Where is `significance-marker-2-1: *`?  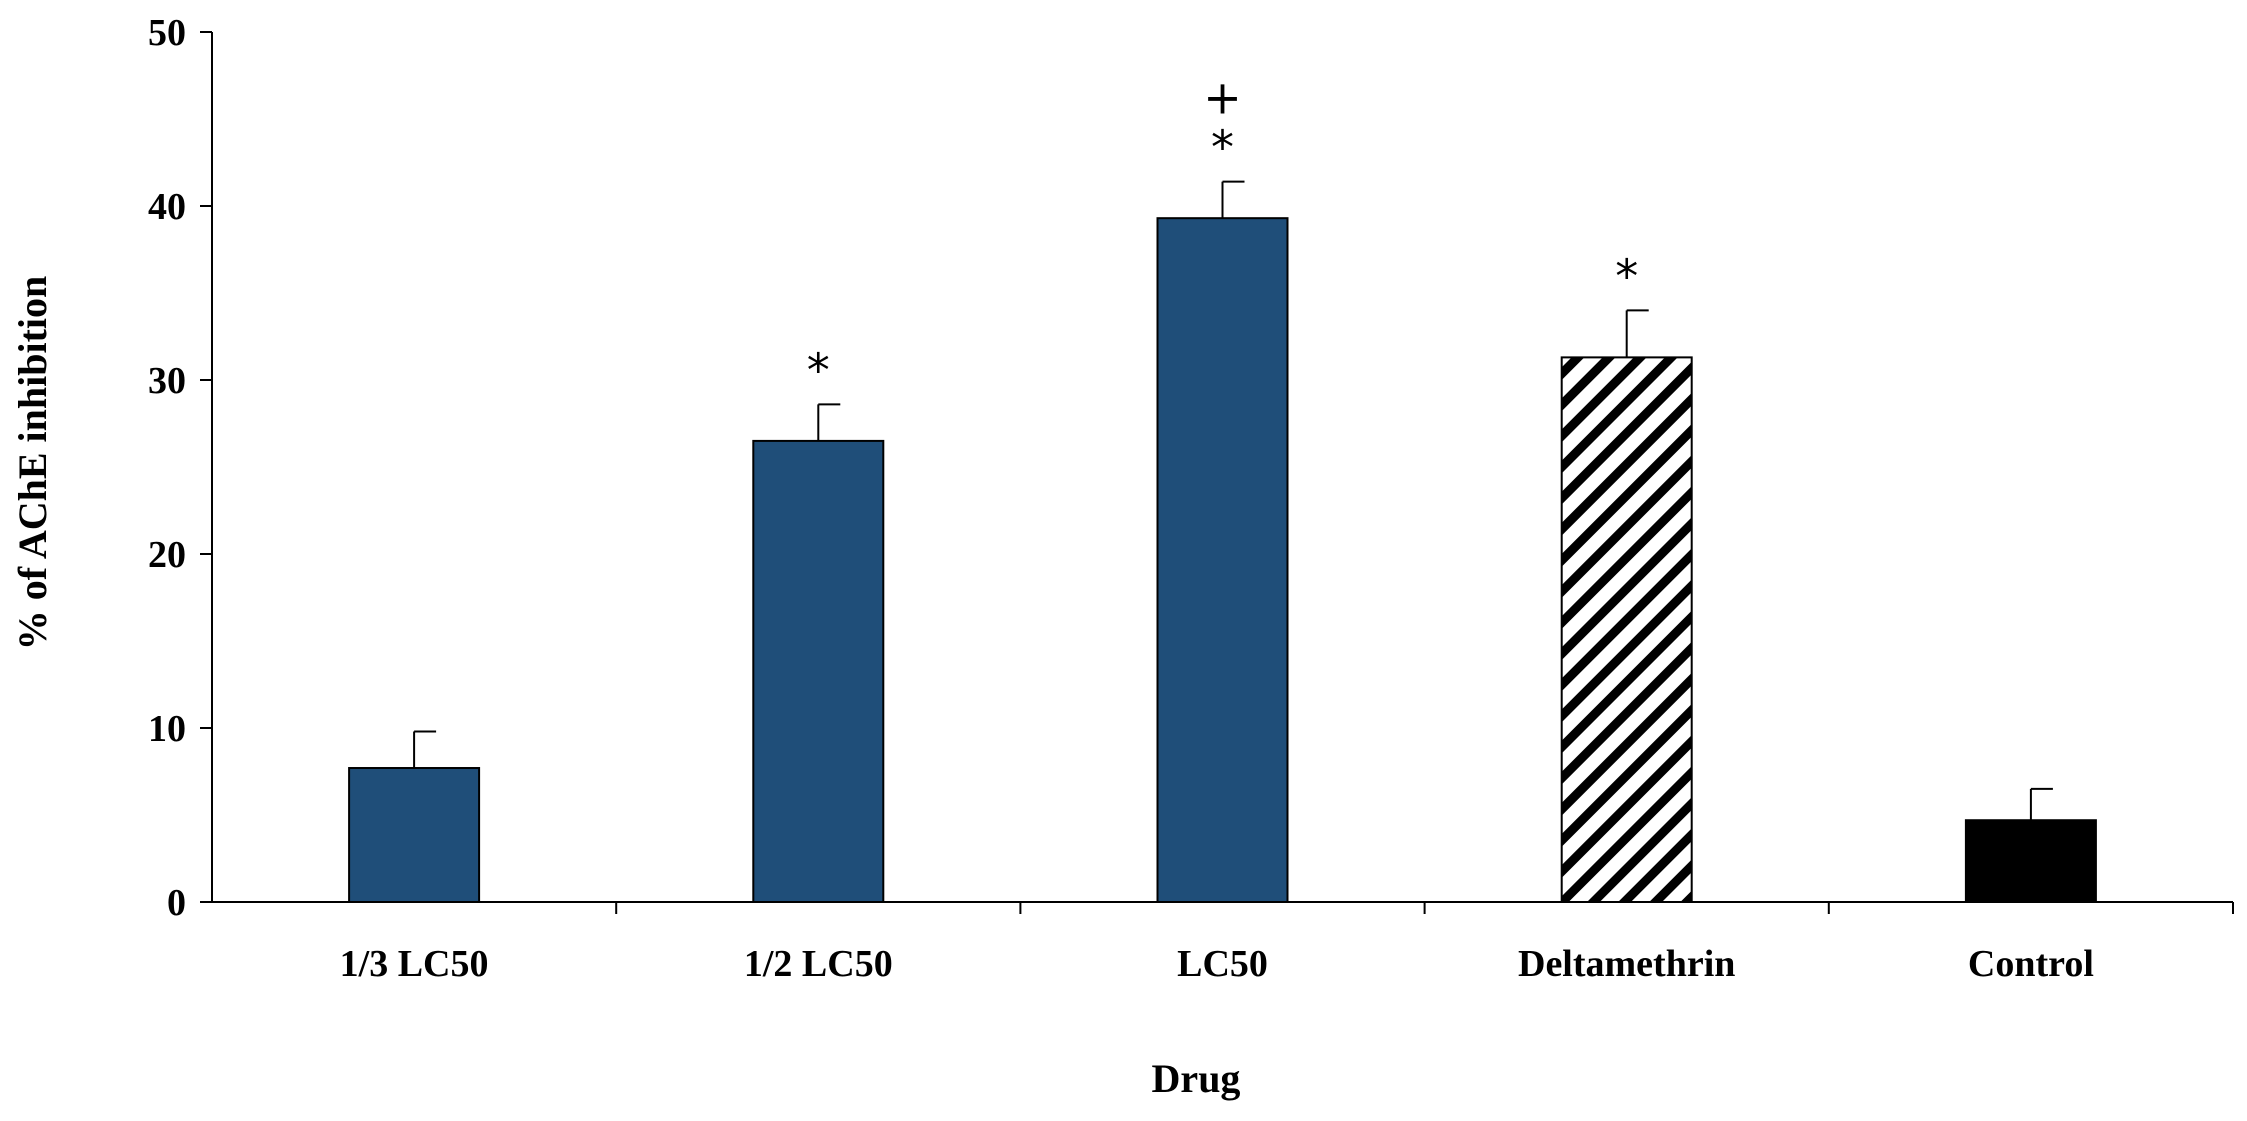
significance-marker-2-1: * is located at coordinates (818, 370).